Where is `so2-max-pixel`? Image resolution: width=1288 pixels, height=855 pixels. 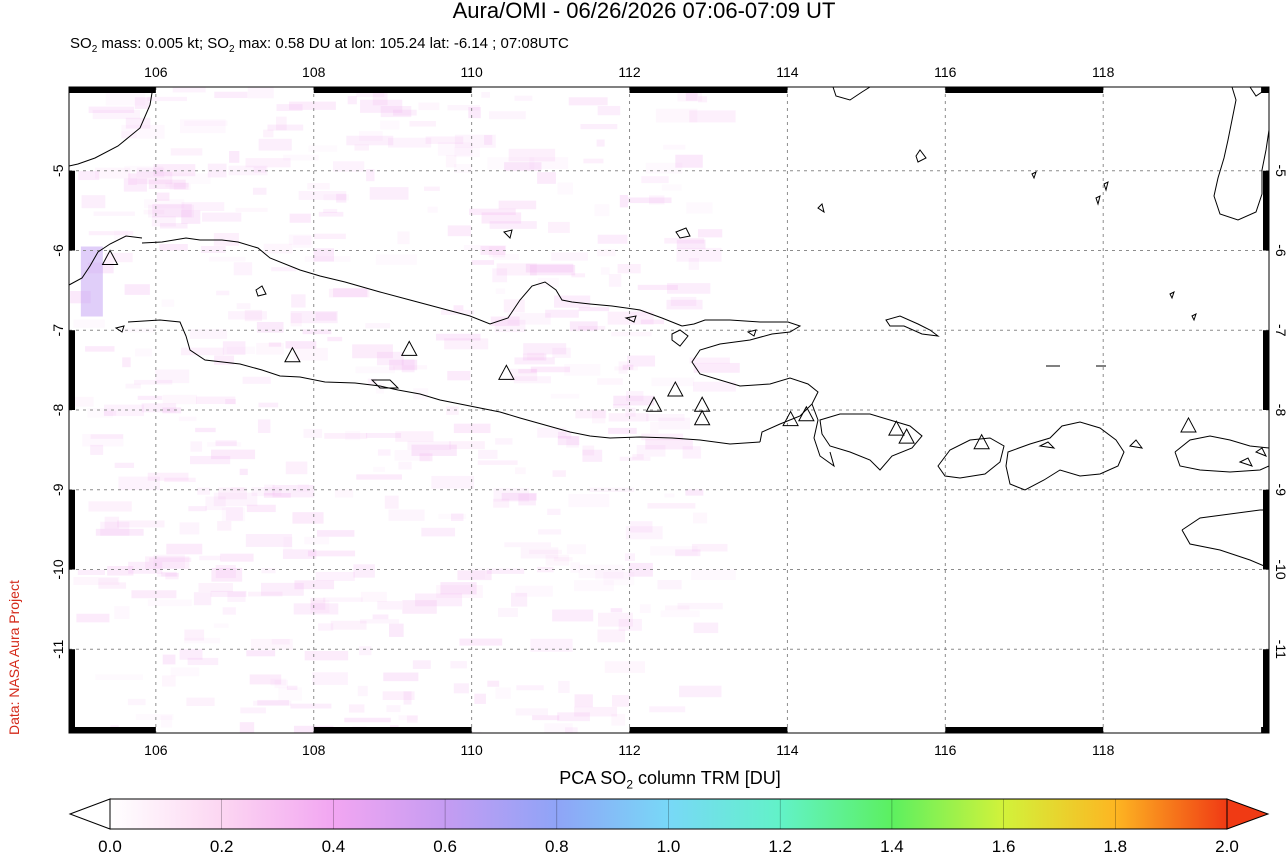
so2-max-pixel is located at coordinates (91, 281).